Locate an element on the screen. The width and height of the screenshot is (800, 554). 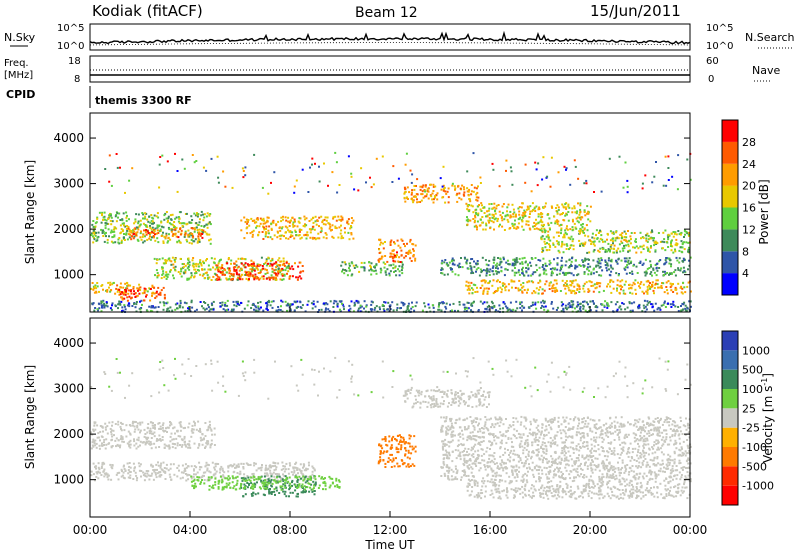
nsky-series is located at coordinates (390, 38).